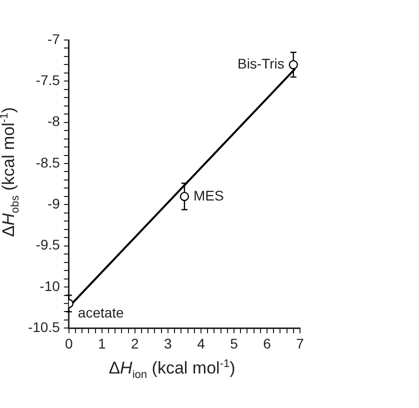  Describe the element at coordinates (53, 38) in the screenshot. I see `y-tick-label: -7` at that location.